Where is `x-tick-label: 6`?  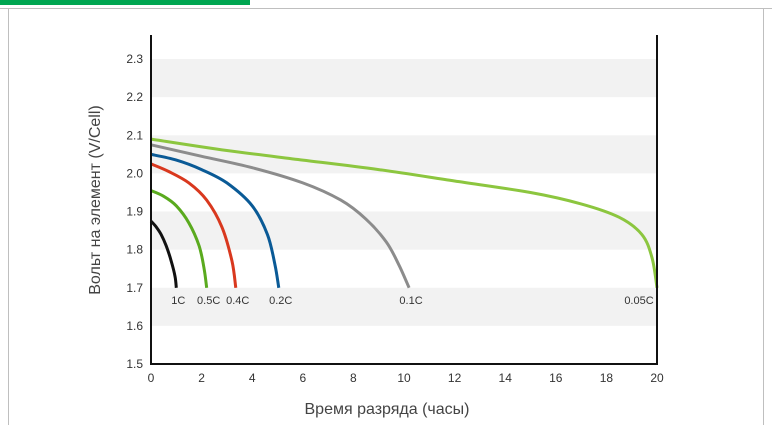
x-tick-label: 6 is located at coordinates (302, 378).